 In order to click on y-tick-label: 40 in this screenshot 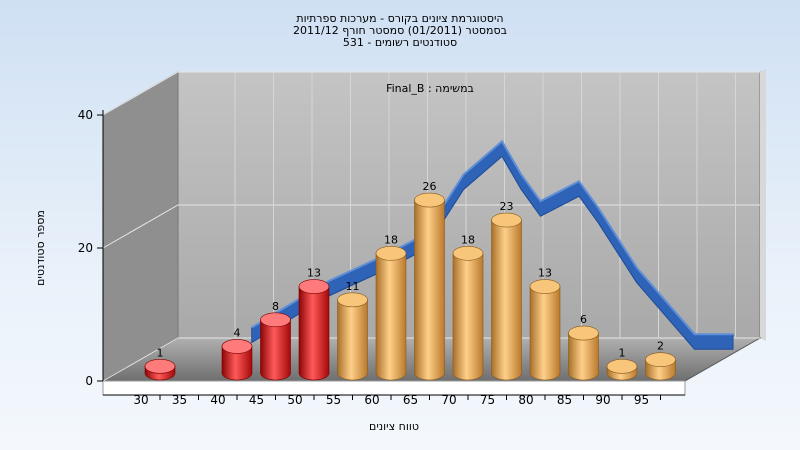, I will do `click(85, 115)`.